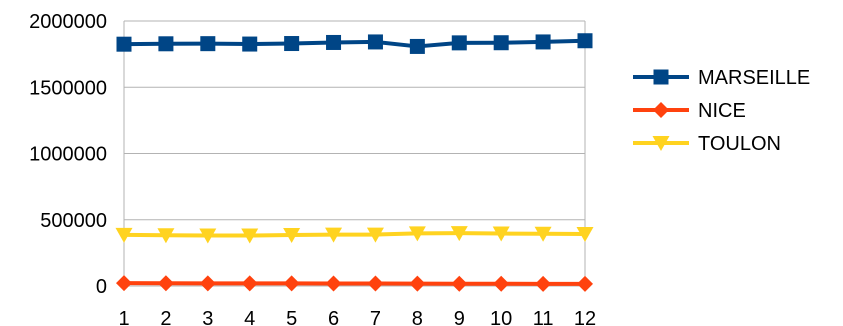 This screenshot has height=326, width=843. What do you see at coordinates (207, 317) in the screenshot?
I see `x-tick-label: 3` at bounding box center [207, 317].